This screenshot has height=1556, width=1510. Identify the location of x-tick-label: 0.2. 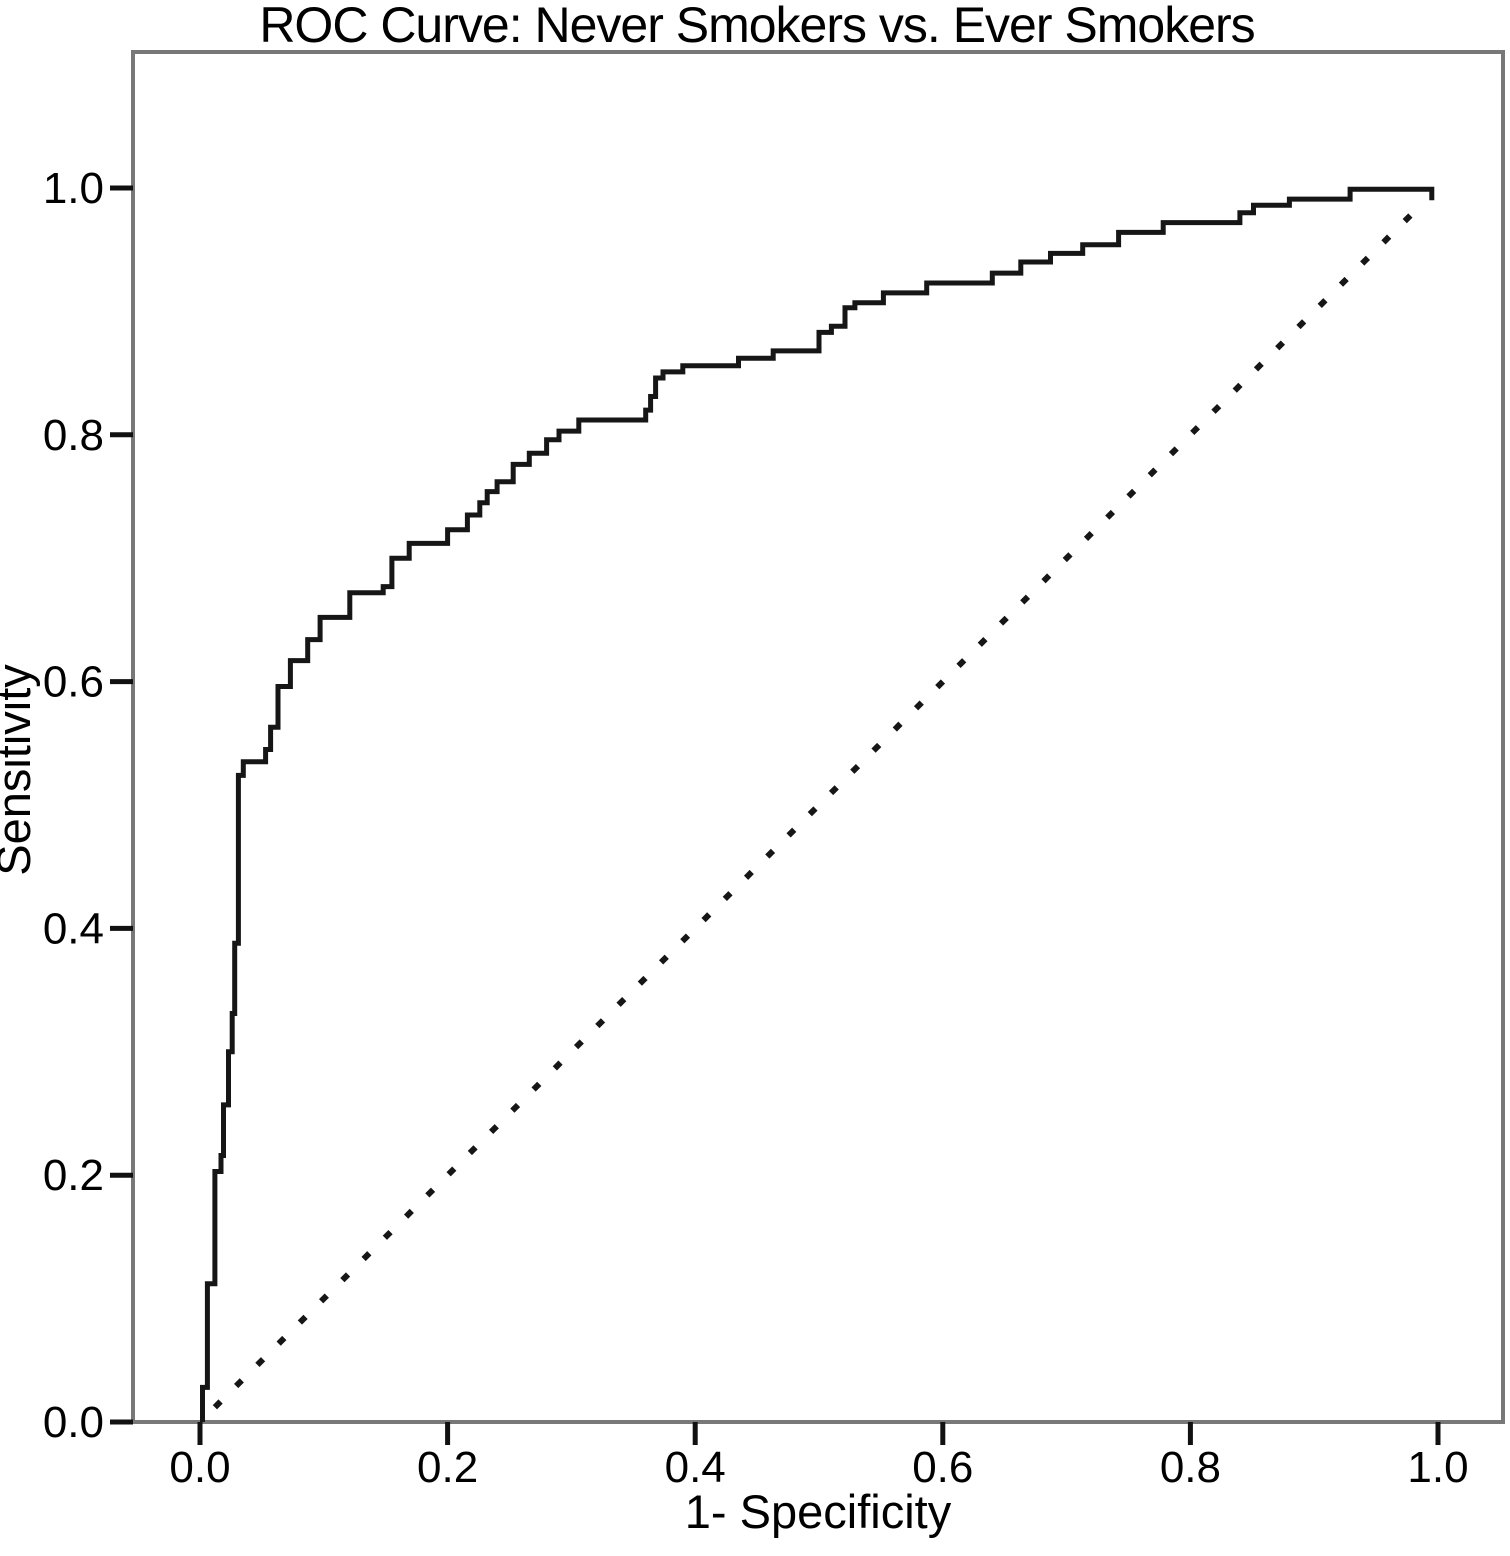
(447, 1467).